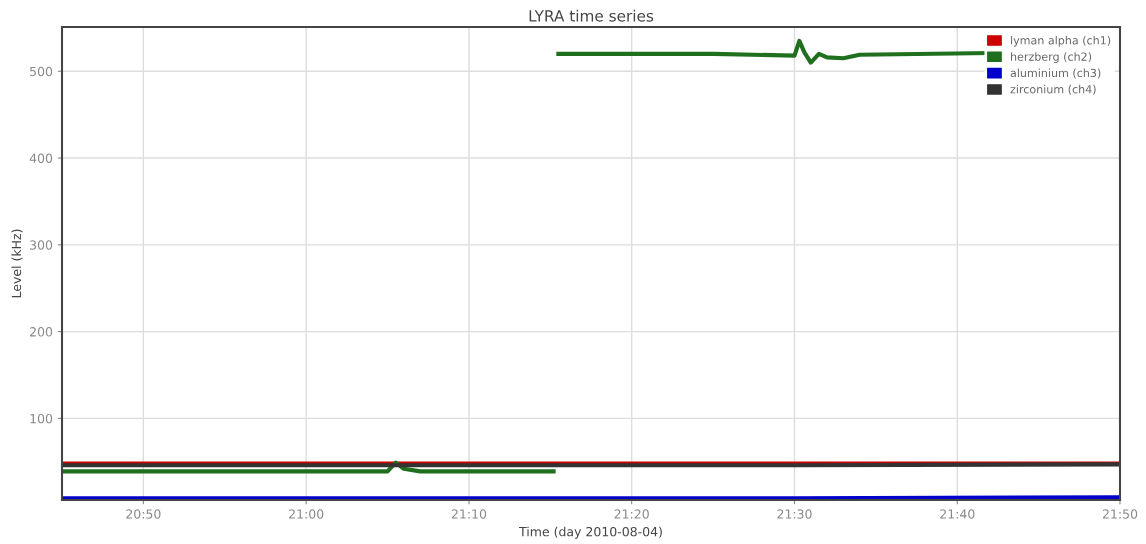 This screenshot has width=1146, height=544. Describe the element at coordinates (590, 532) in the screenshot. I see `x-axis-title: Time (day 2010-08-04)` at that location.